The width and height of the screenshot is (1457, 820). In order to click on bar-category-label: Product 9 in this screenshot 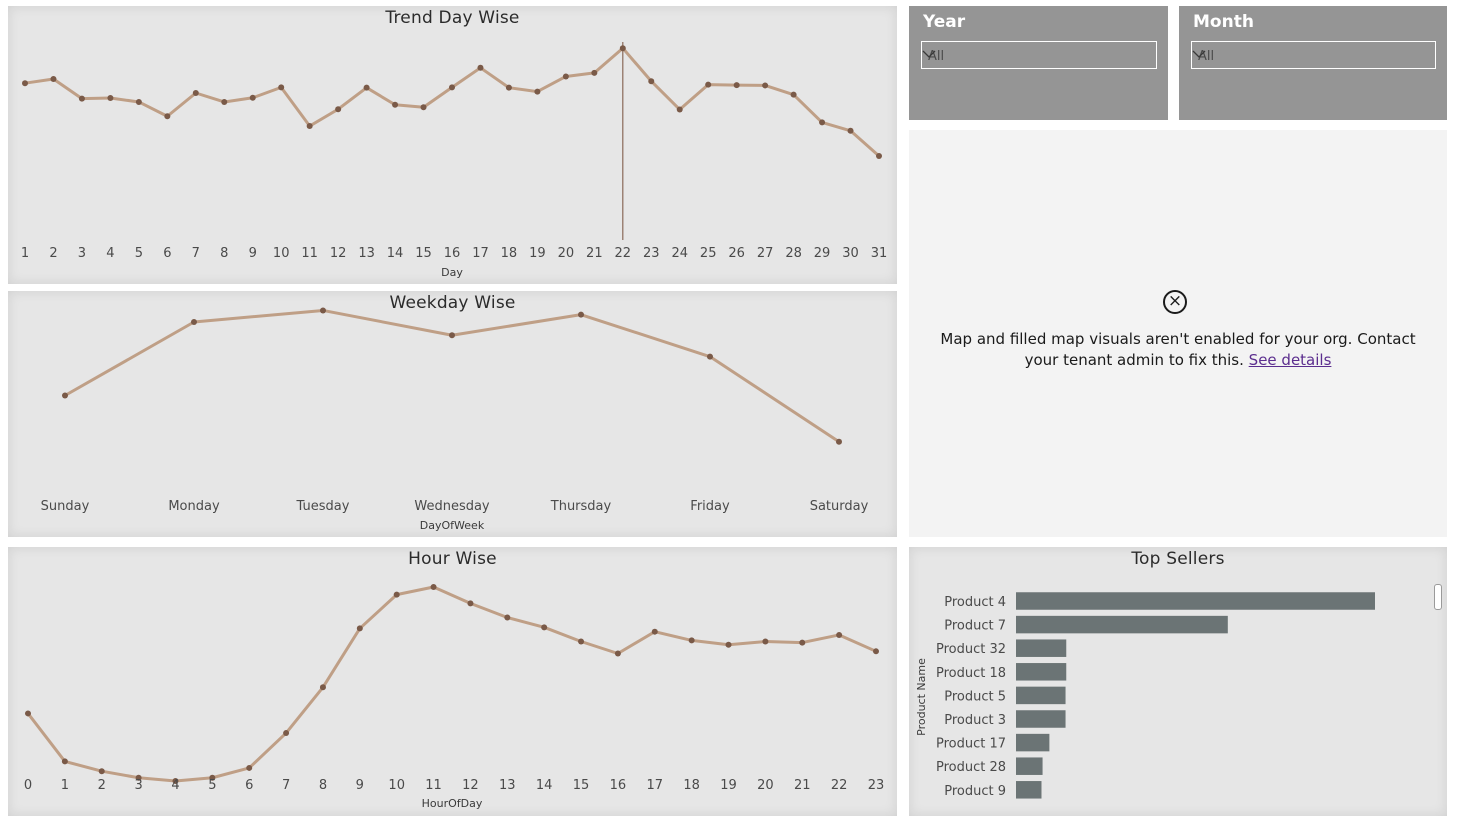, I will do `click(975, 791)`.